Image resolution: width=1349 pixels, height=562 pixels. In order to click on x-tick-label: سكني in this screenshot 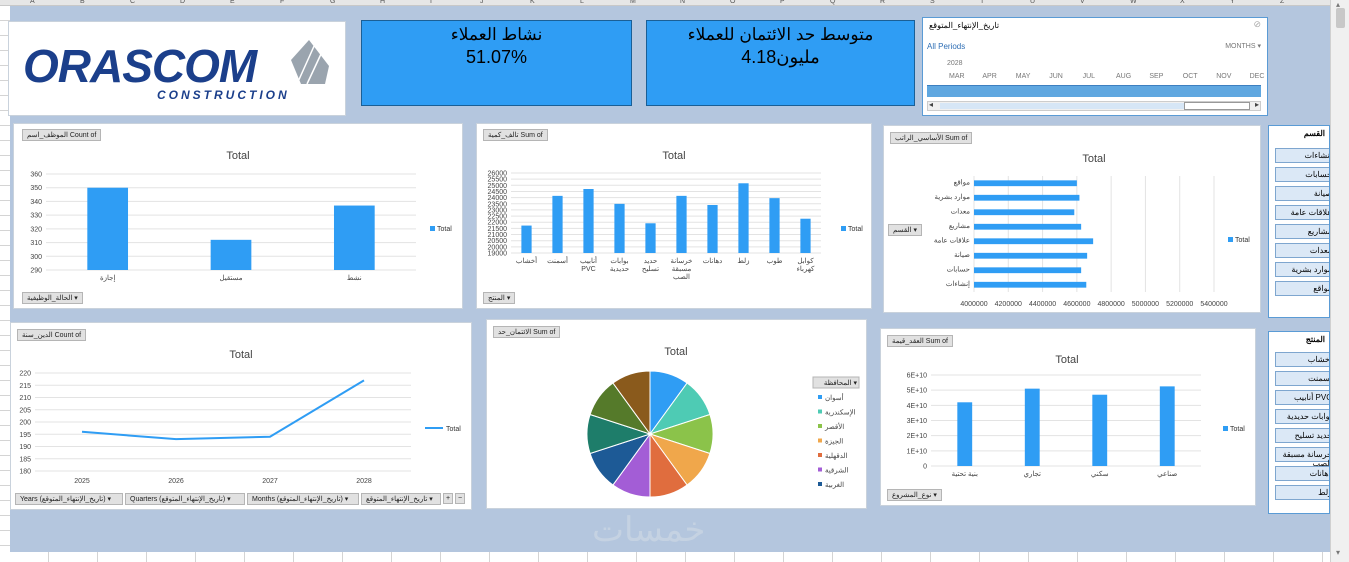, I will do `click(1100, 474)`.